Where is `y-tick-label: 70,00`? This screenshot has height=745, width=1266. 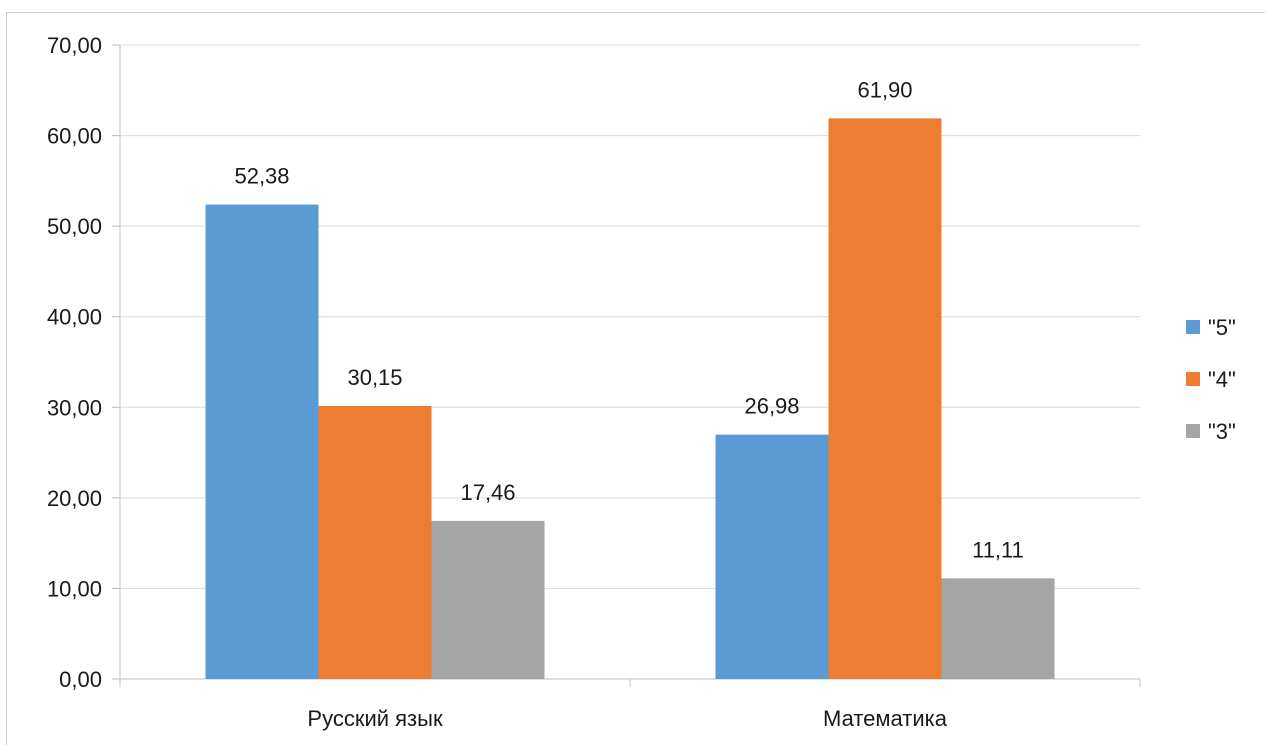
y-tick-label: 70,00 is located at coordinates (74, 45).